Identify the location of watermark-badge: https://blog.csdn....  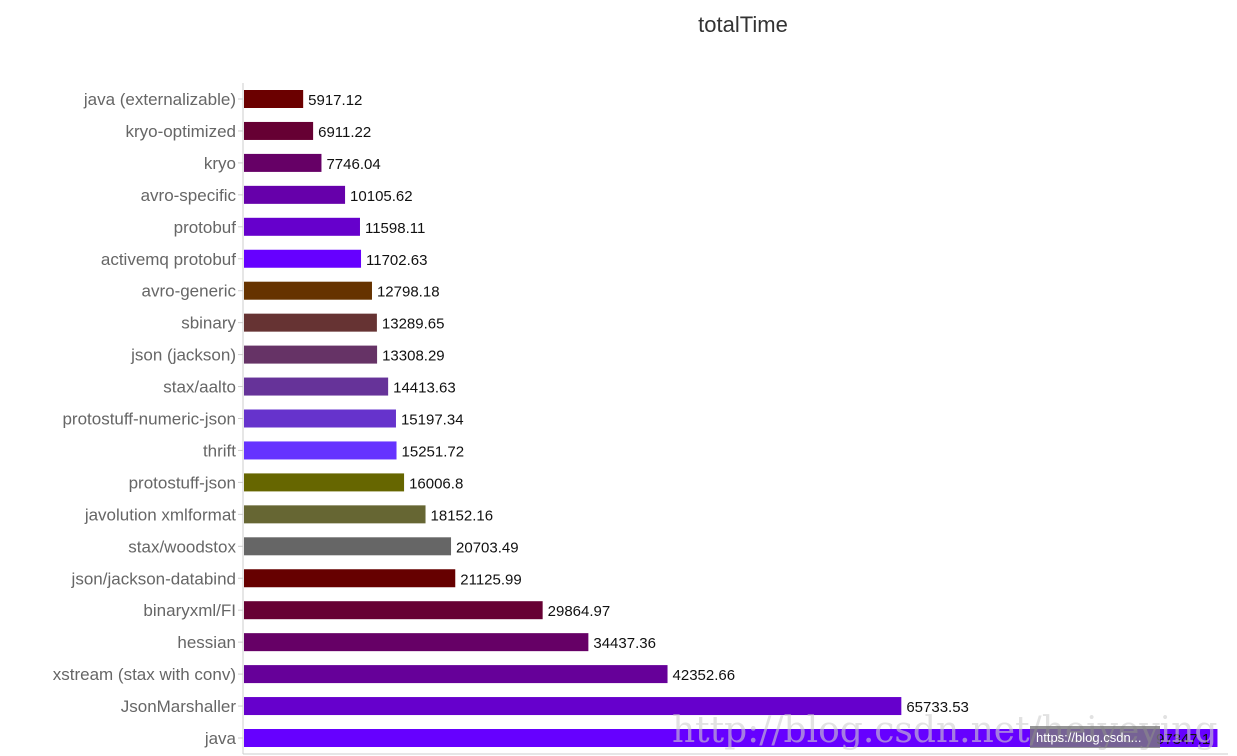
(1095, 737).